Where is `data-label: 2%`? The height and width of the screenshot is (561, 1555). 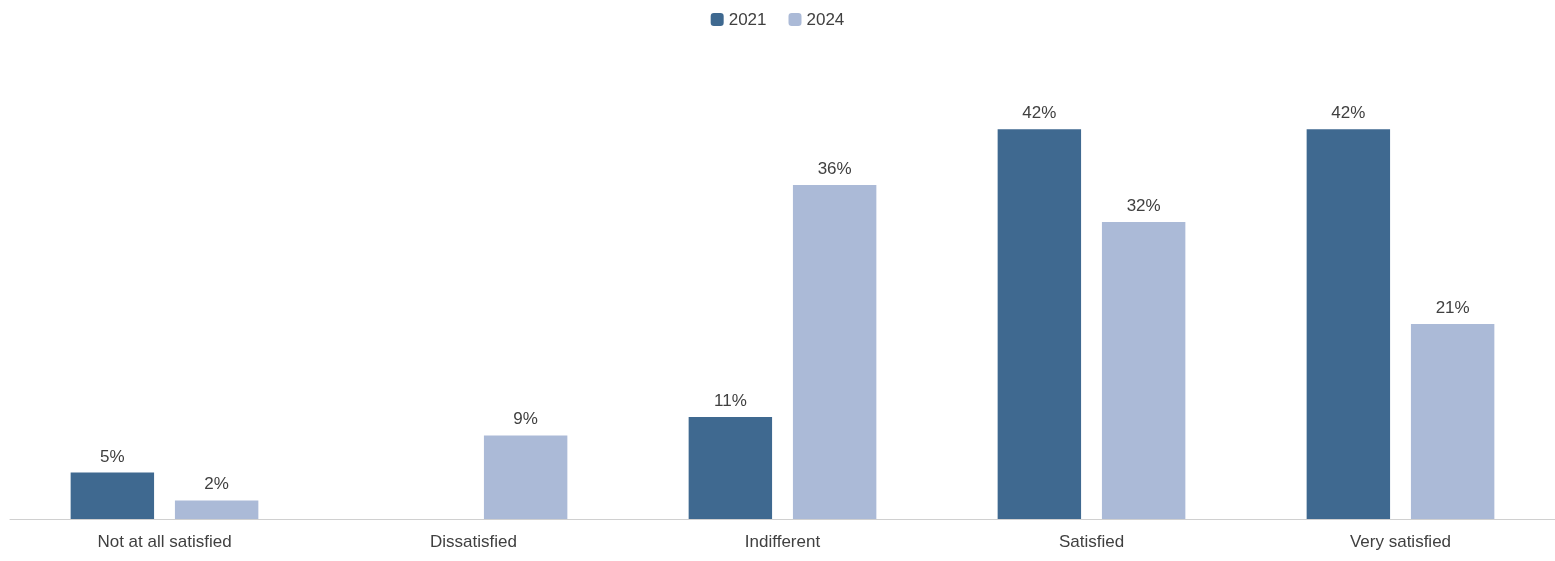
data-label: 2% is located at coordinates (216, 484).